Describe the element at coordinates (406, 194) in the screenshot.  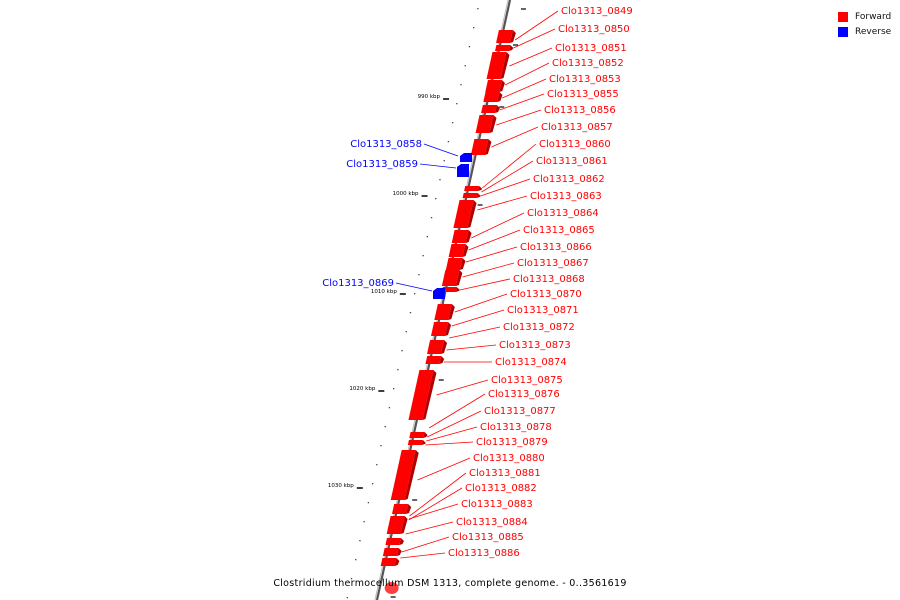
I see `tick-label: 1000 kbp` at that location.